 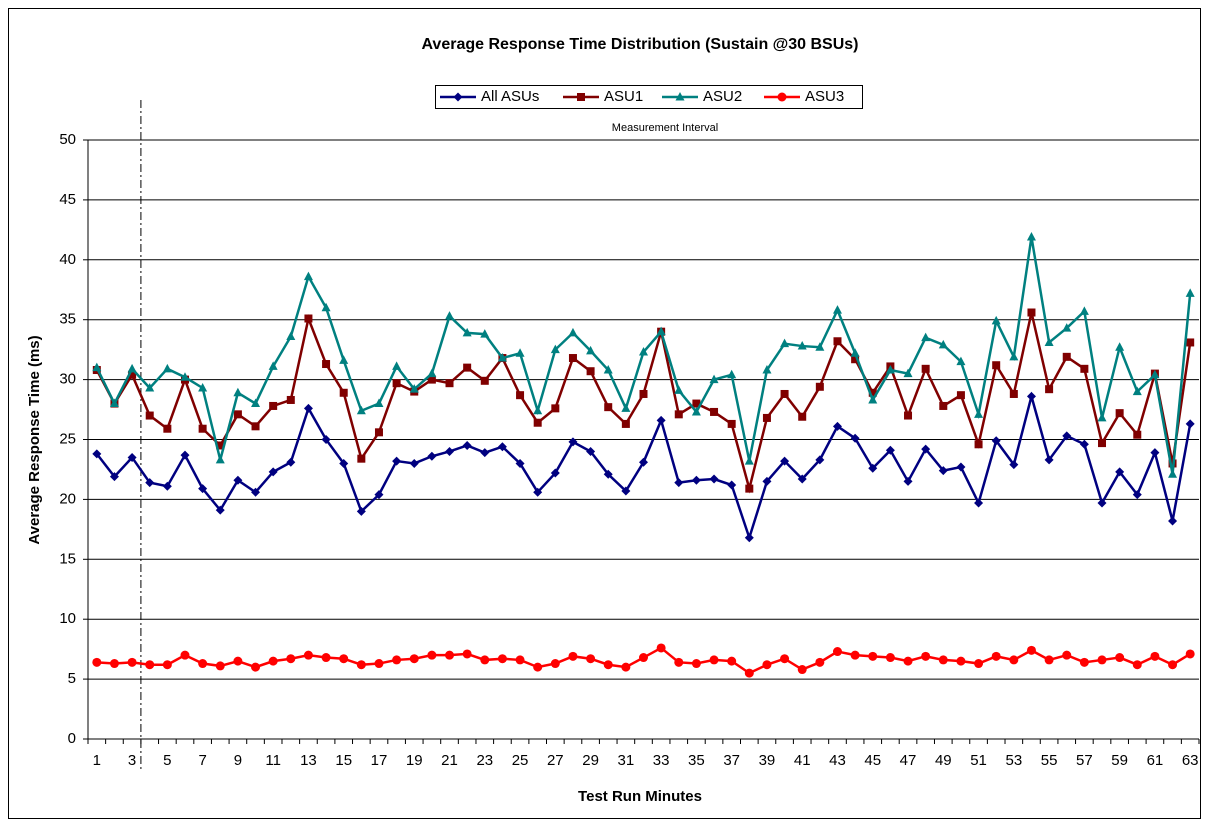 I want to click on x-axis-title: Test Run Minutes, so click(x=640, y=796).